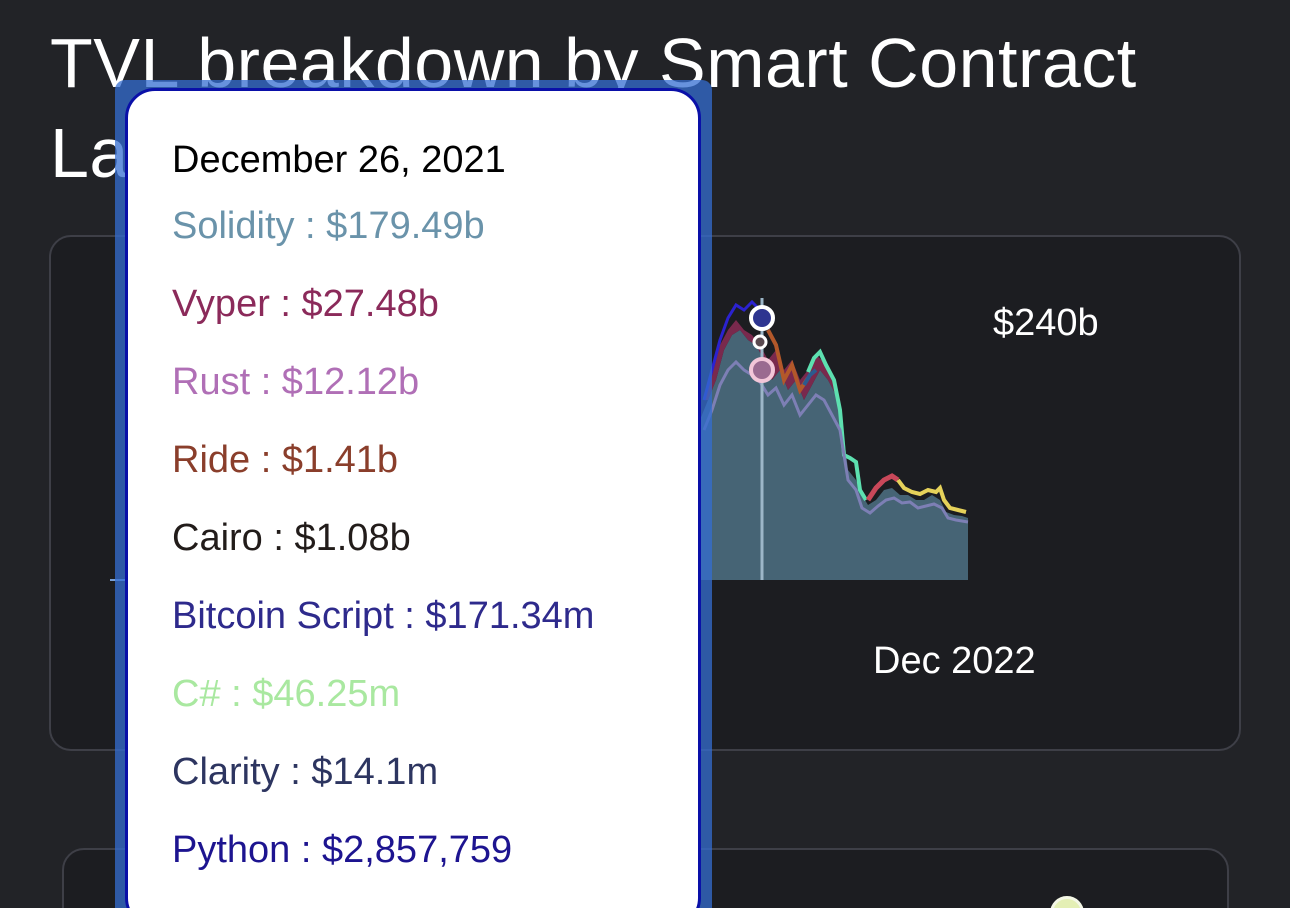 The image size is (1290, 908). What do you see at coordinates (328, 226) in the screenshot?
I see `tooltip-row-solidity: Solidity : $179.49b` at bounding box center [328, 226].